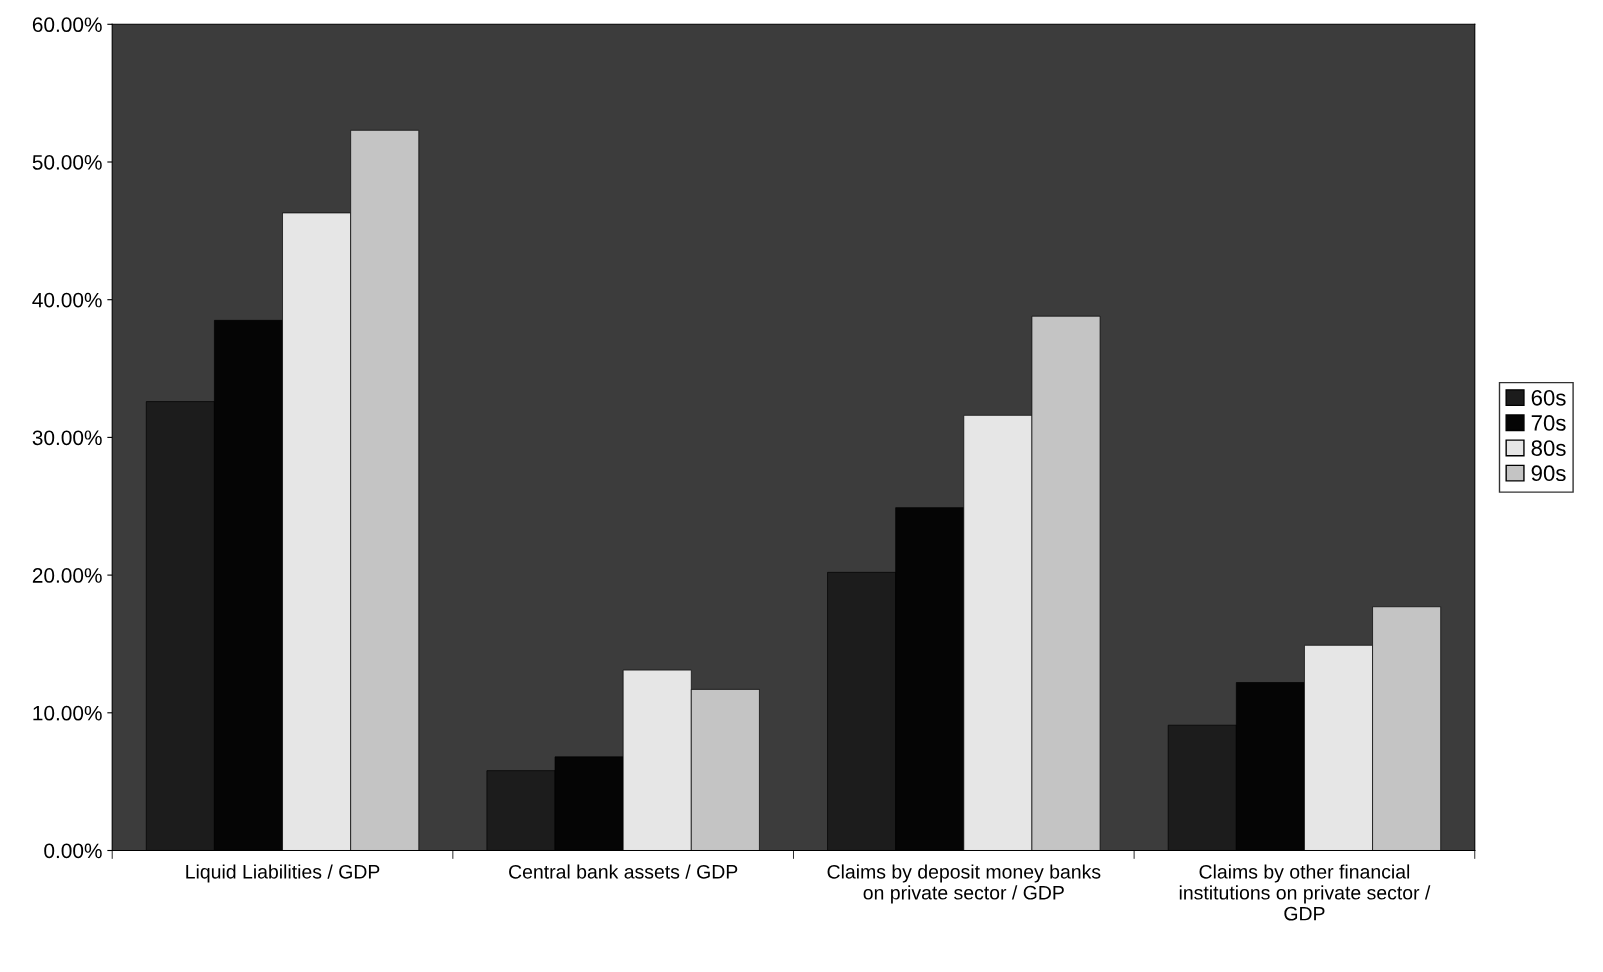 The height and width of the screenshot is (972, 1603). Describe the element at coordinates (73, 851) in the screenshot. I see `y-tick-label: 0.00%` at that location.